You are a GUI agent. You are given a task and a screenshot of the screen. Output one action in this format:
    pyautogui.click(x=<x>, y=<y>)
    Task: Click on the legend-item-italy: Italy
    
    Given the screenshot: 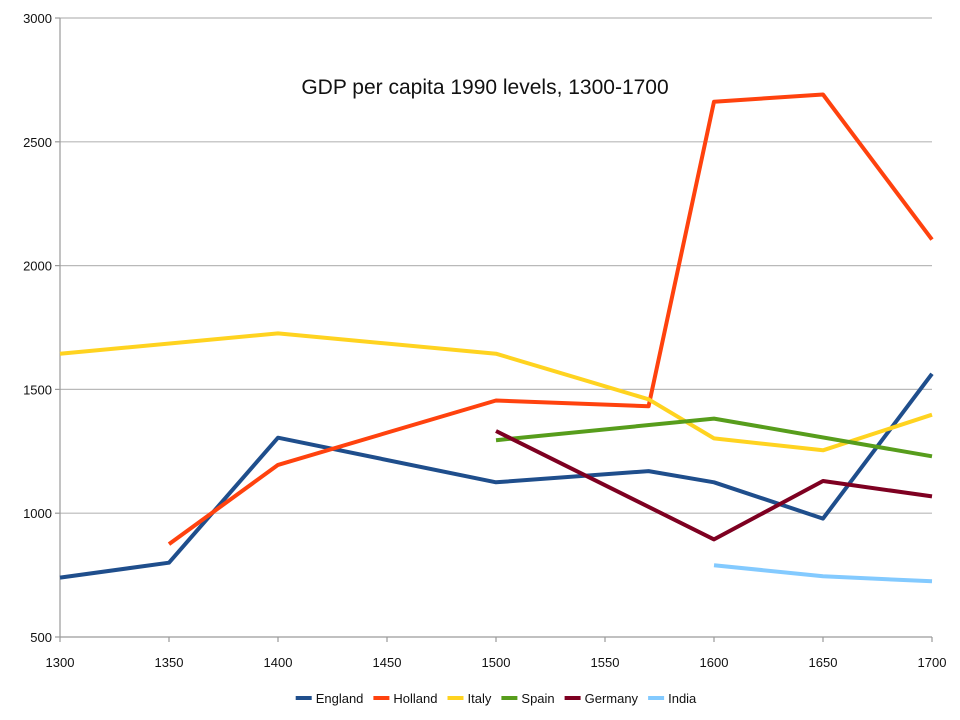 What is the action you would take?
    pyautogui.click(x=469, y=698)
    